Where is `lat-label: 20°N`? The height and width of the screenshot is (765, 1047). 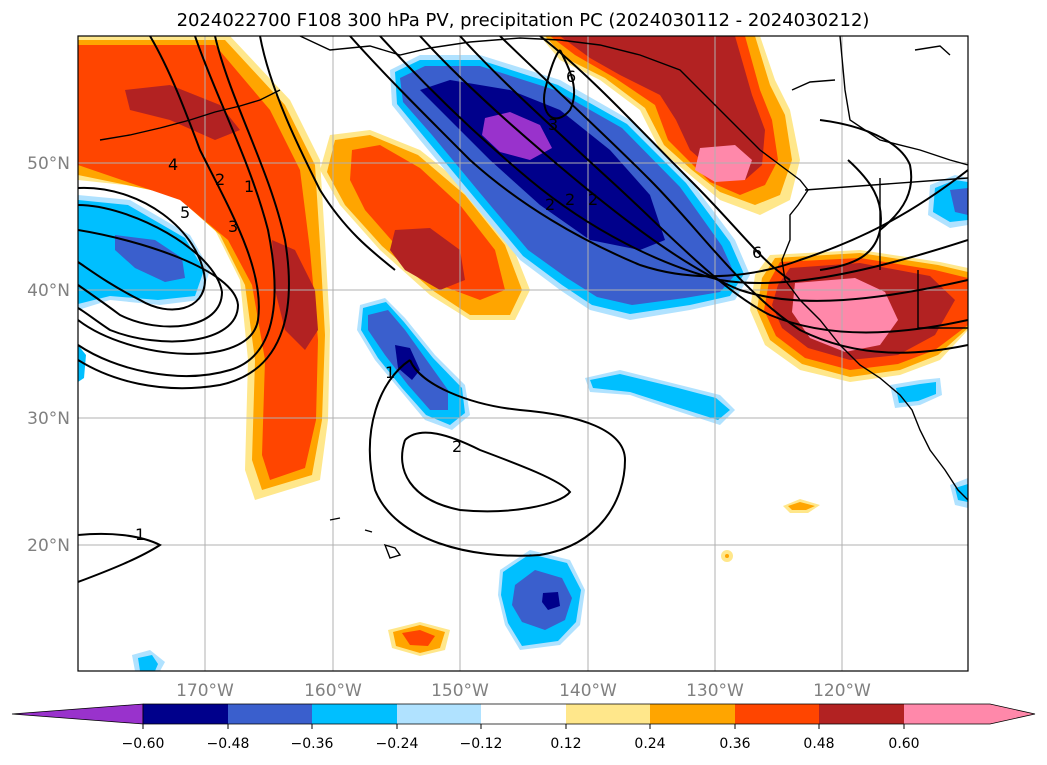 lat-label: 20°N is located at coordinates (48, 546).